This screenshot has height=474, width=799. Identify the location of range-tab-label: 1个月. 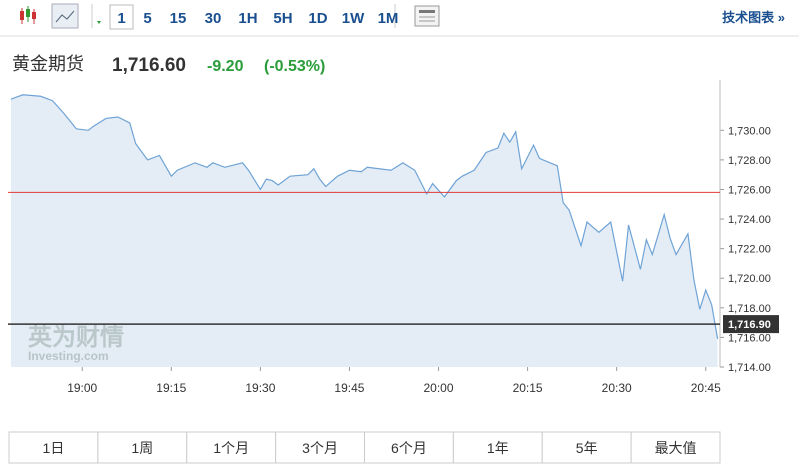
(231, 448).